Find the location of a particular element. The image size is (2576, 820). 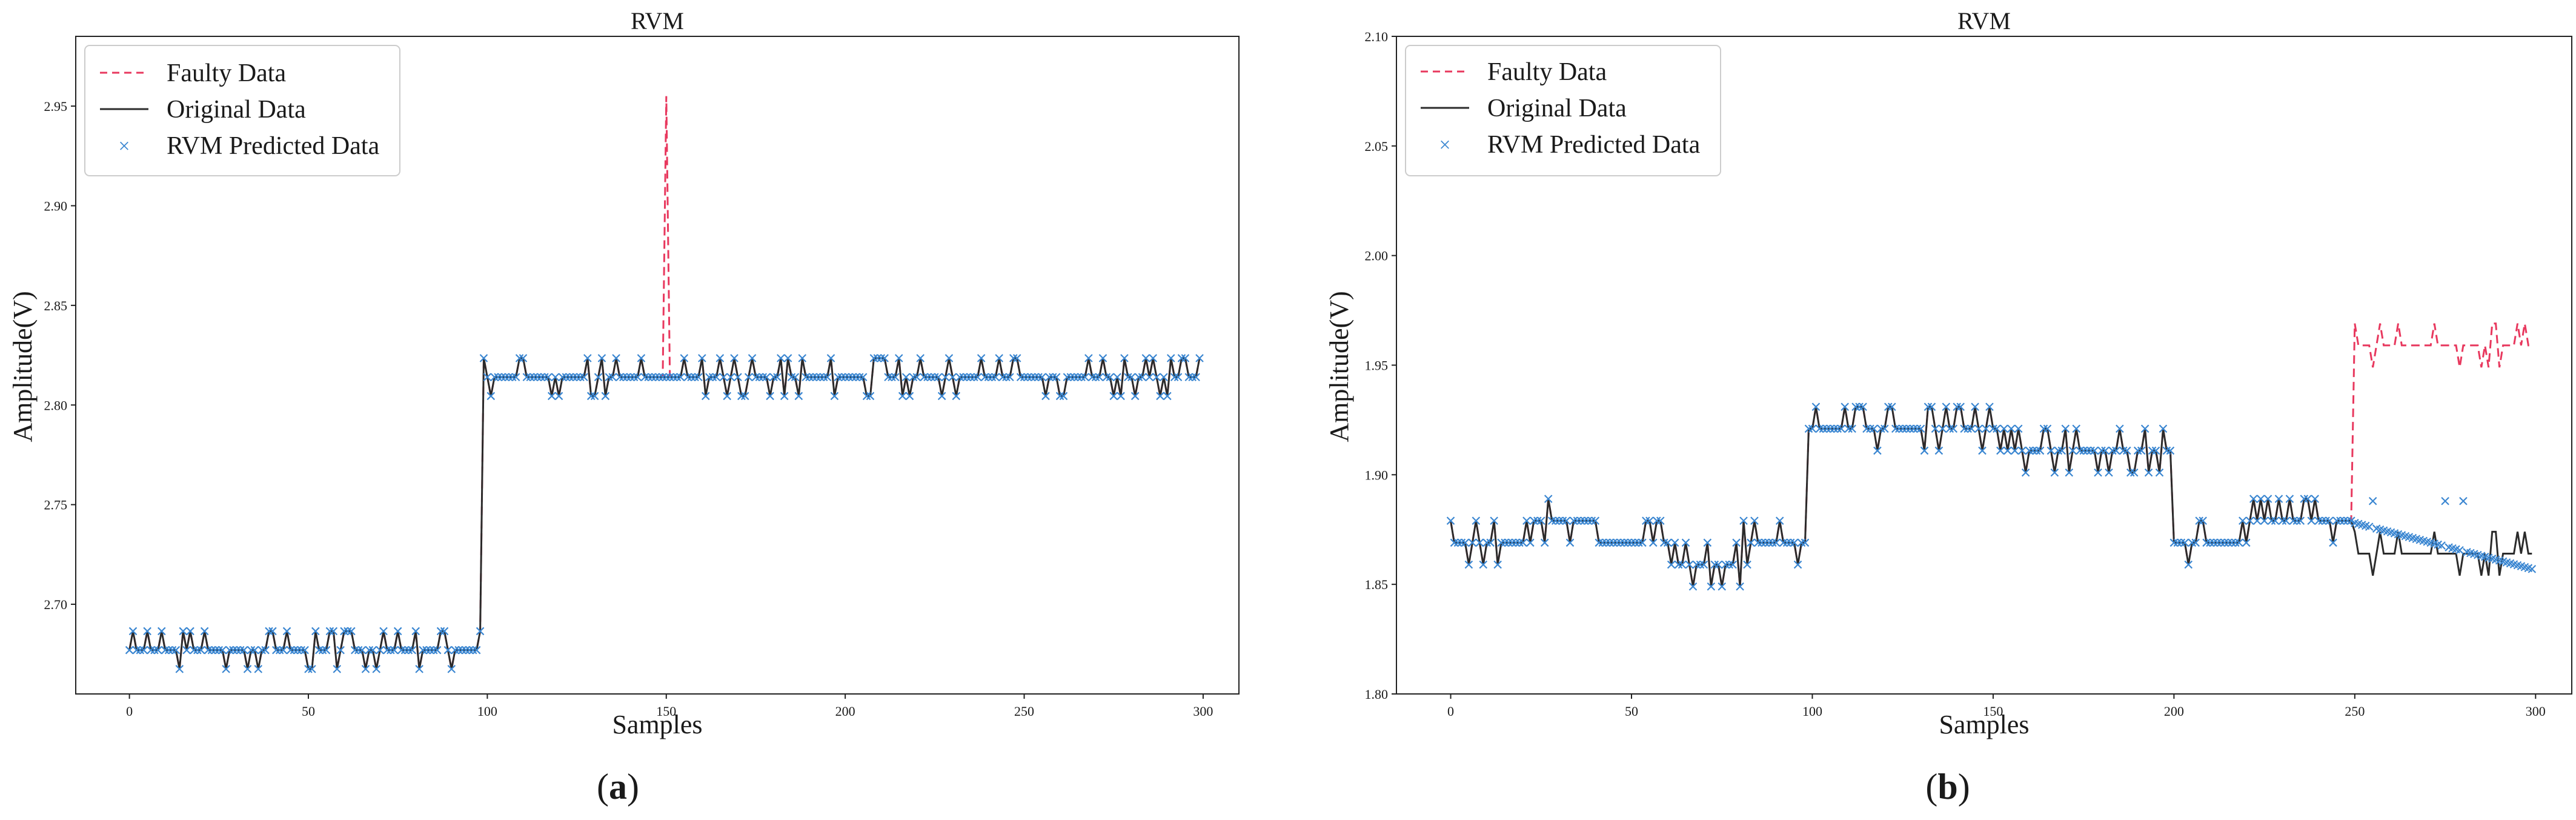

legend-faulty-b: Faulty Data is located at coordinates (1547, 72).